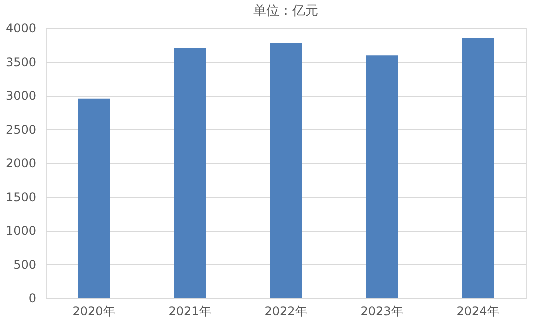 The image size is (554, 333). What do you see at coordinates (21, 197) in the screenshot?
I see `y-tick-label: 1500` at bounding box center [21, 197].